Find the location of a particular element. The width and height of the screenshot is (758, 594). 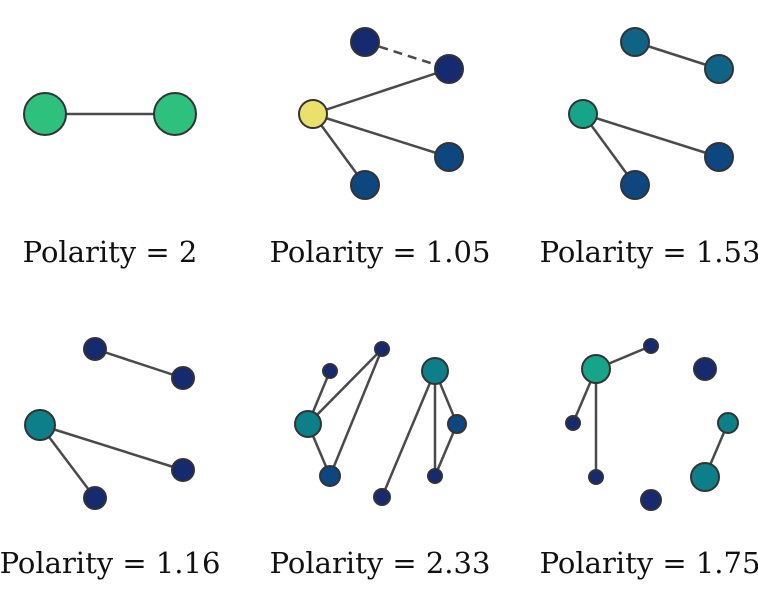

panel-3-graph is located at coordinates (651, 113).